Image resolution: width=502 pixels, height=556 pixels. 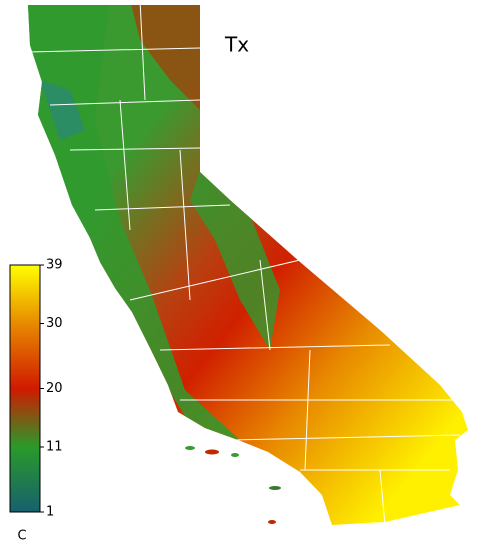 I want to click on colorbar-tick-label: 20, so click(x=54, y=388).